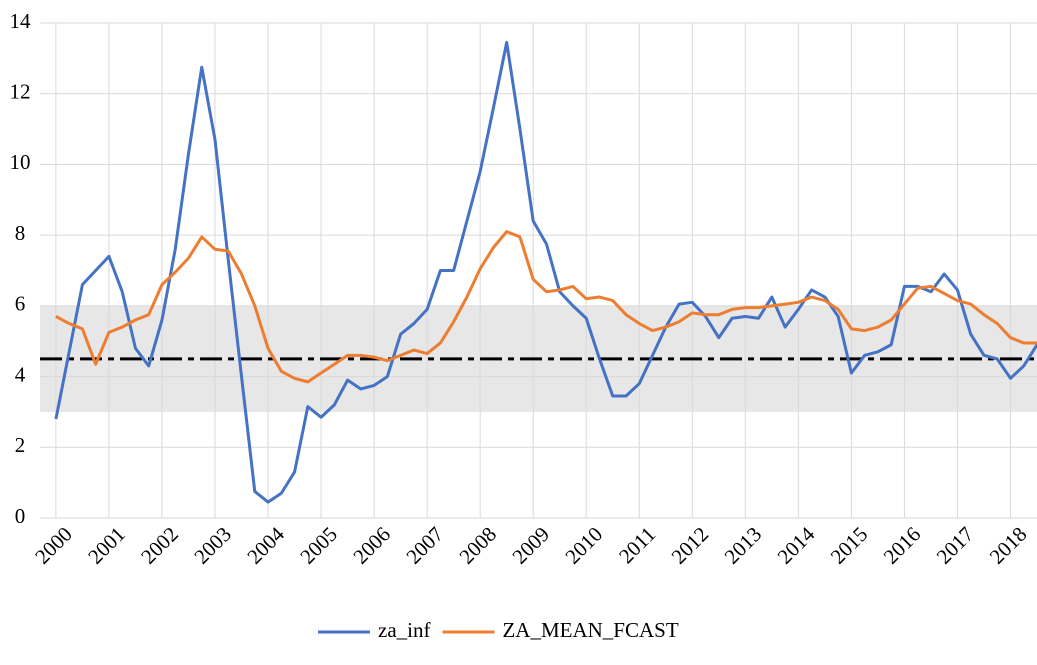  Describe the element at coordinates (20, 374) in the screenshot. I see `y-tick-label: 4` at that location.